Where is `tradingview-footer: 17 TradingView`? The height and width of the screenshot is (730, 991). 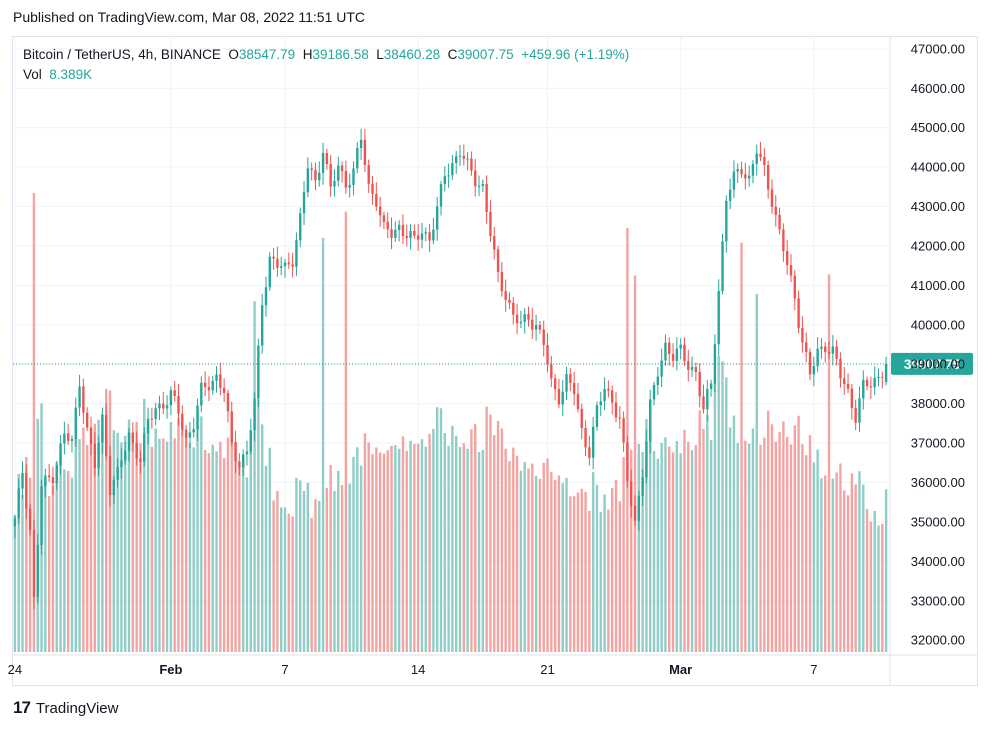 tradingview-footer: 17 TradingView is located at coordinates (65, 708).